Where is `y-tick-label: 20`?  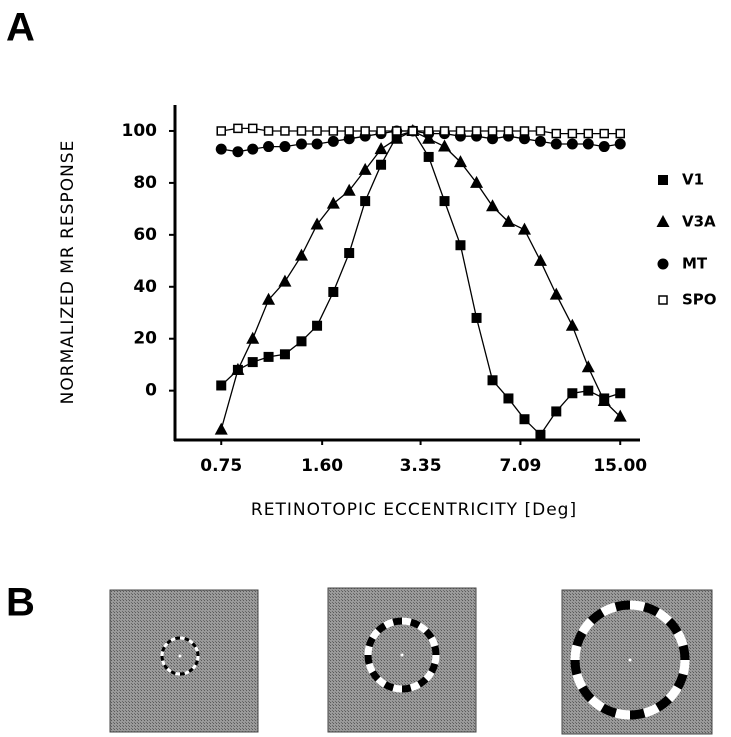
y-tick-label: 20 is located at coordinates (145, 339).